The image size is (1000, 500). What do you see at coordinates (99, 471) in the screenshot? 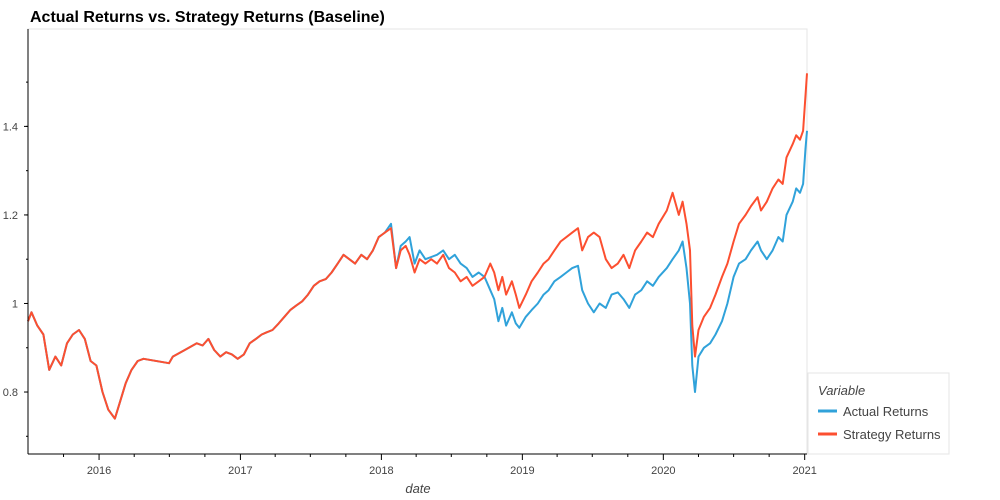
I see `x-tick-label: 2016` at bounding box center [99, 471].